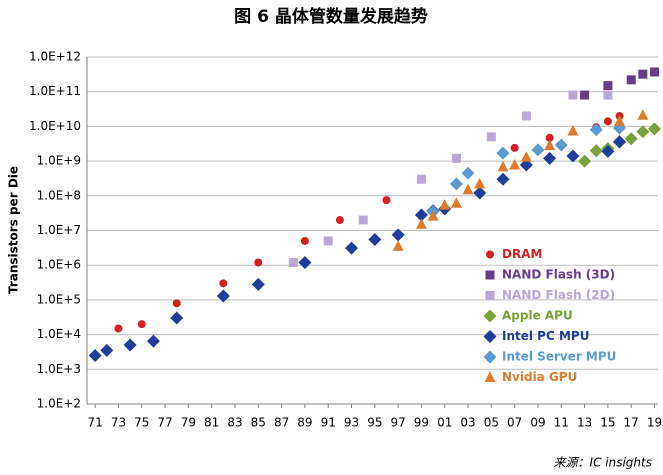 This screenshot has width=663, height=475. Describe the element at coordinates (164, 423) in the screenshot. I see `x-tick-label: 77` at that location.